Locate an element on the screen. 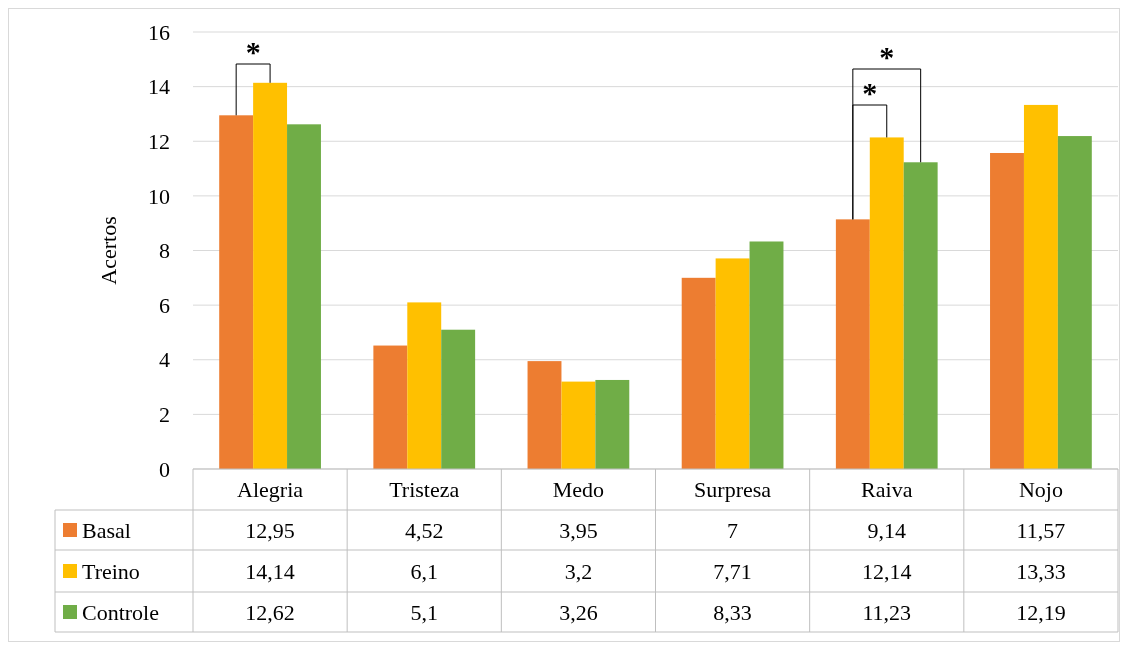 This screenshot has width=1128, height=650. data-label: 3,2 is located at coordinates (578, 571).